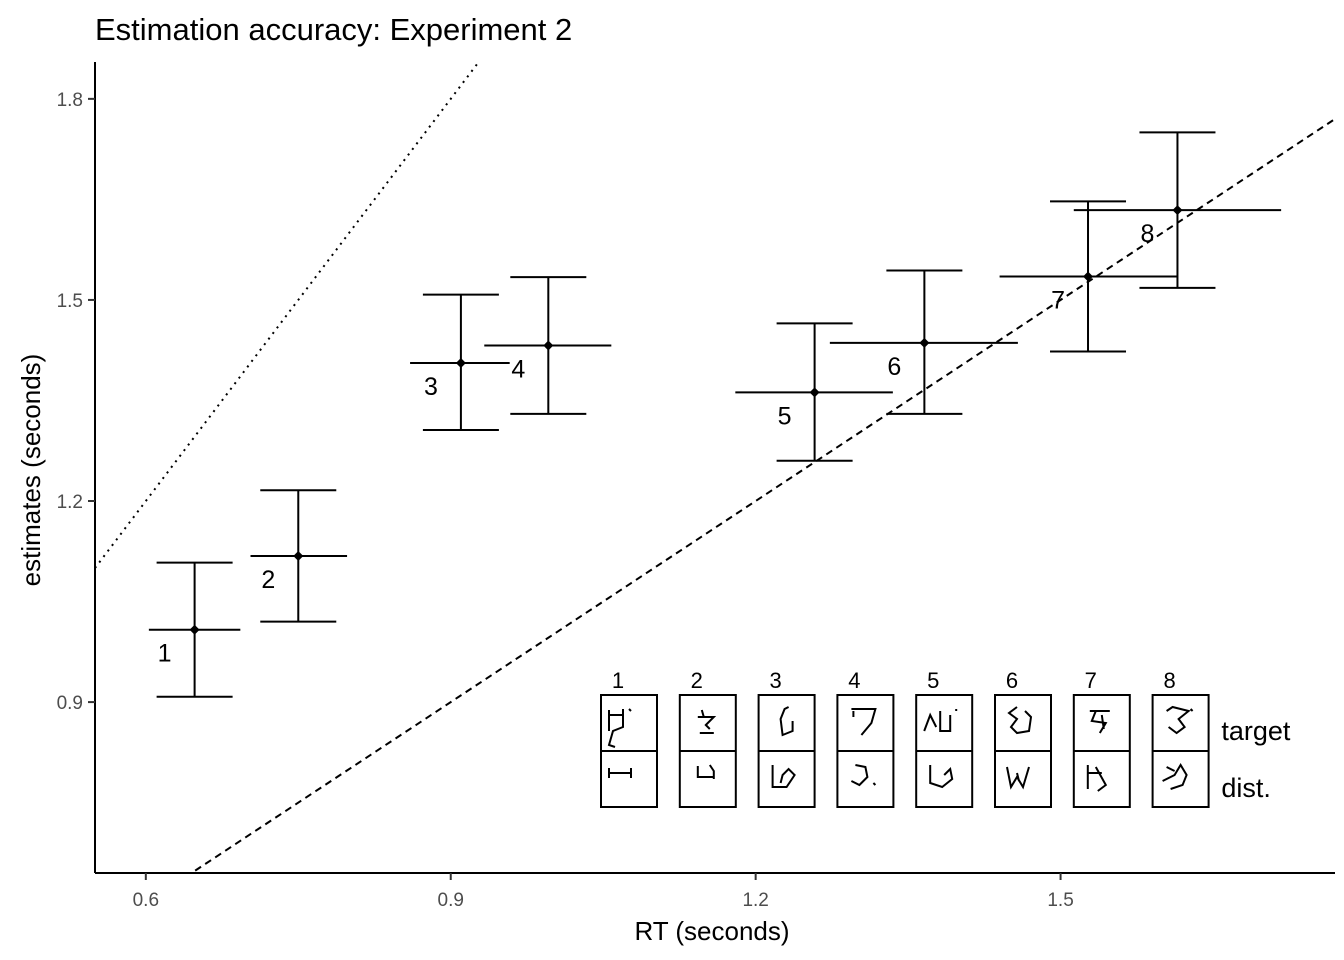 This screenshot has height=960, width=1344. Describe the element at coordinates (1091, 680) in the screenshot. I see `inset-number-7: 7` at that location.